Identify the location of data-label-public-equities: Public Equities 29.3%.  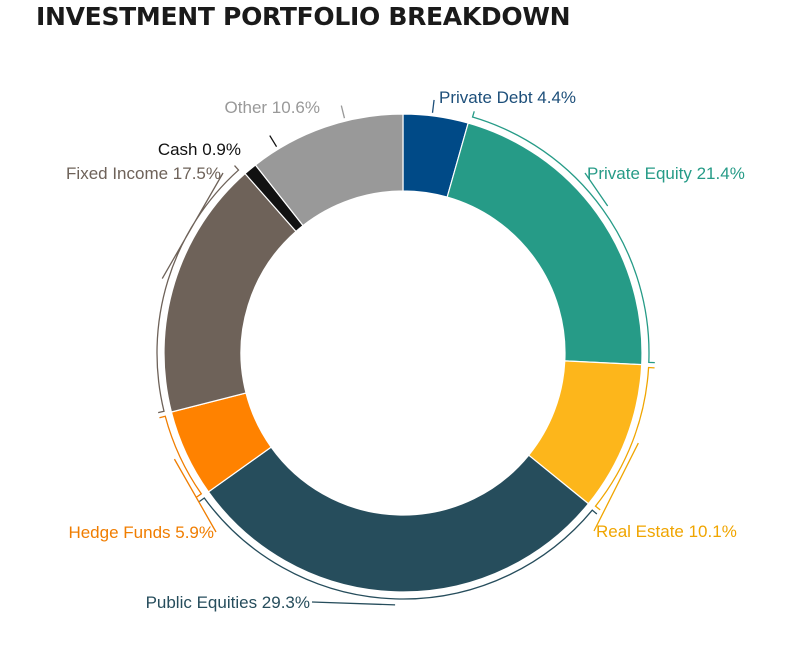
(228, 602).